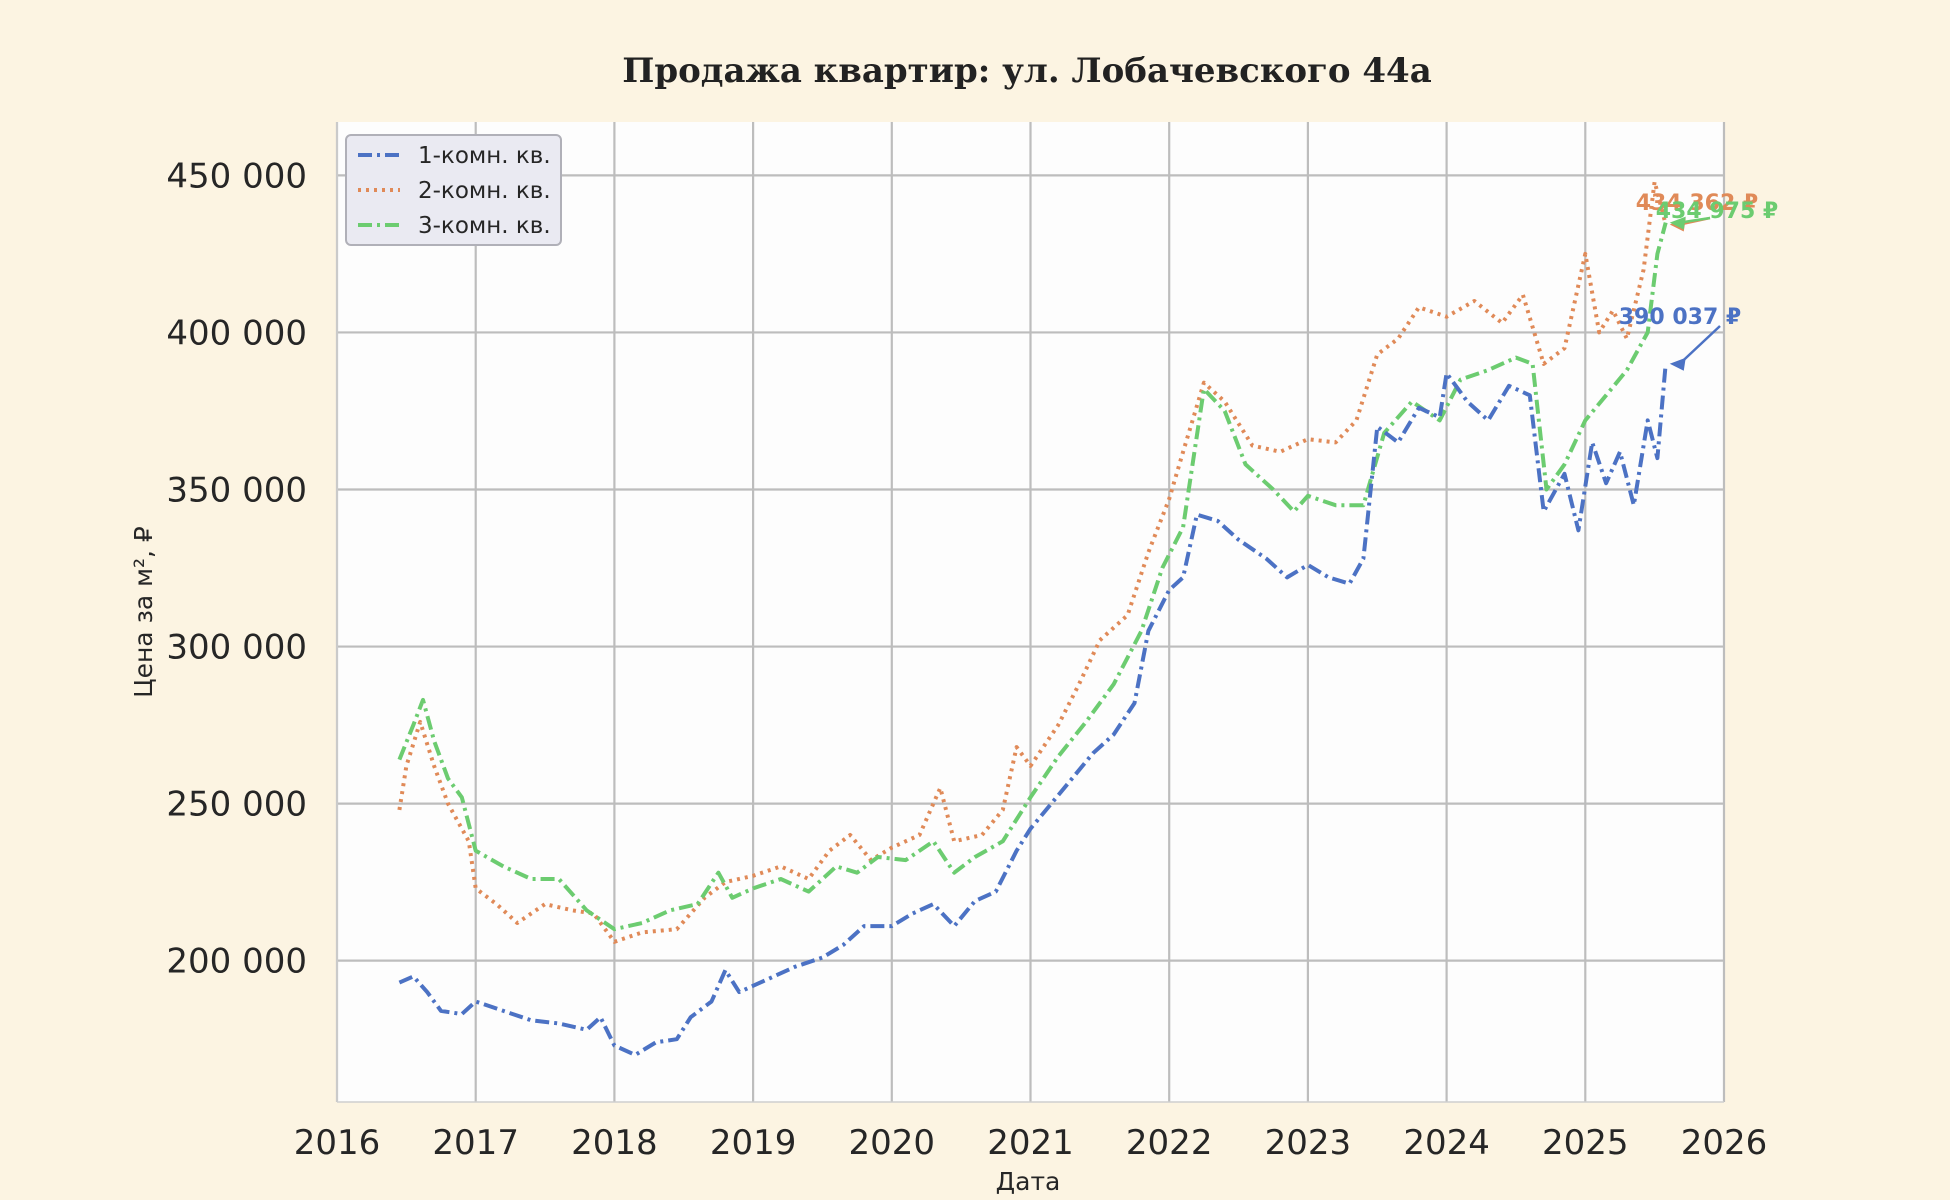 This screenshot has width=1950, height=1200. What do you see at coordinates (1697, 203) in the screenshot?
I see `annotation-label: 434 362 ₽` at bounding box center [1697, 203].